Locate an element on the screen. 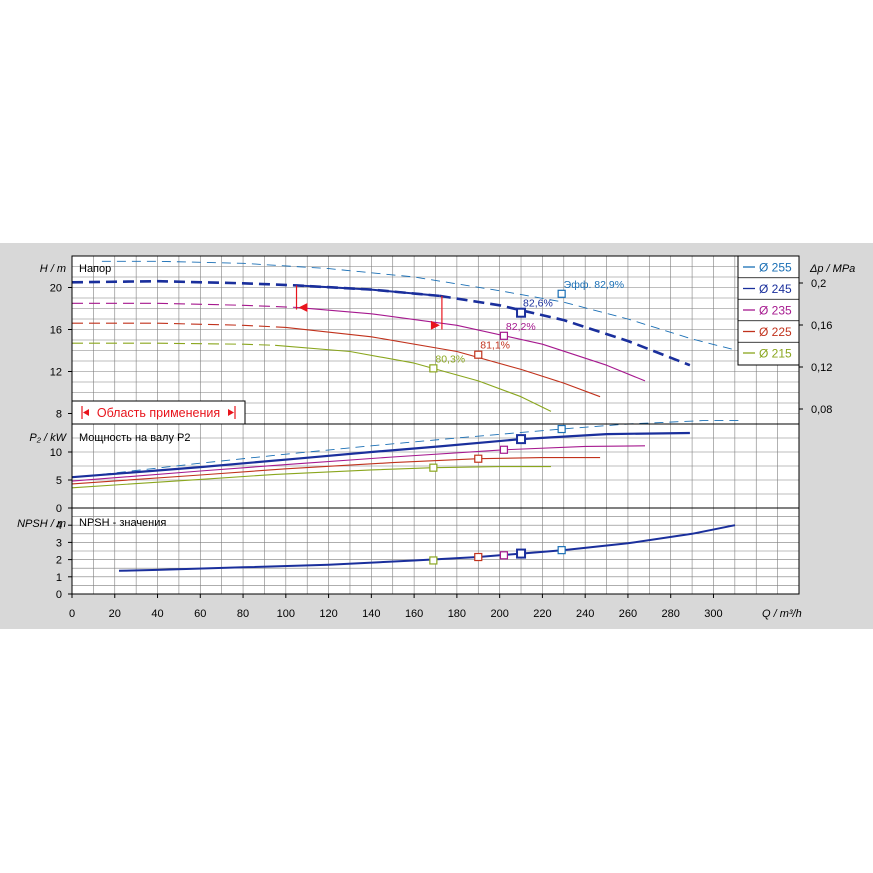 The image size is (873, 873). y-tick-label: 10 is located at coordinates (56, 453).